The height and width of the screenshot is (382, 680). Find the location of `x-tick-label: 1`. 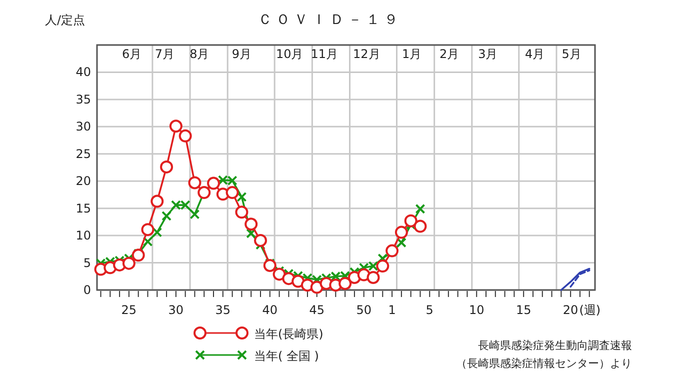

x-tick-label: 1 is located at coordinates (392, 310).